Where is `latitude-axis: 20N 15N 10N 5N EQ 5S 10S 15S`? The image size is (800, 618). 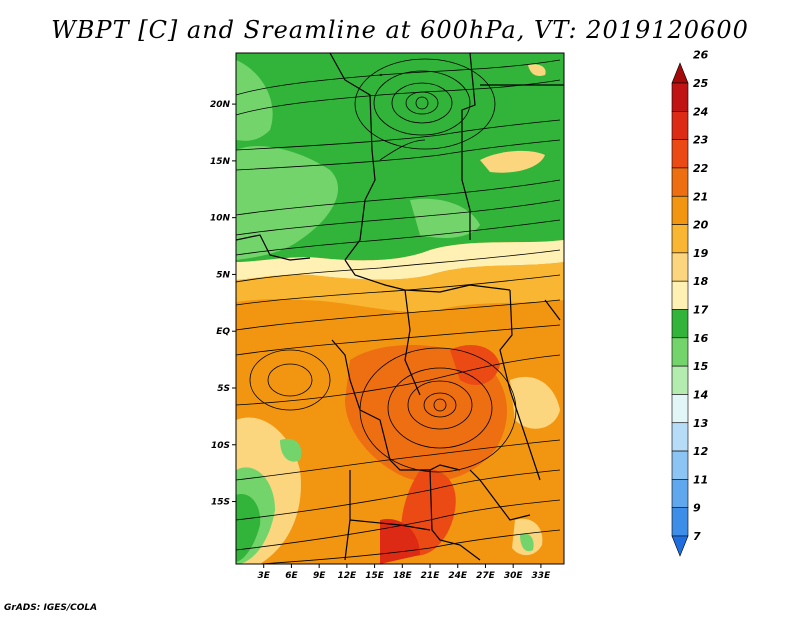 latitude-axis: 20N 15N 10N 5N EQ 5S 10S 15S is located at coordinates (223, 304).